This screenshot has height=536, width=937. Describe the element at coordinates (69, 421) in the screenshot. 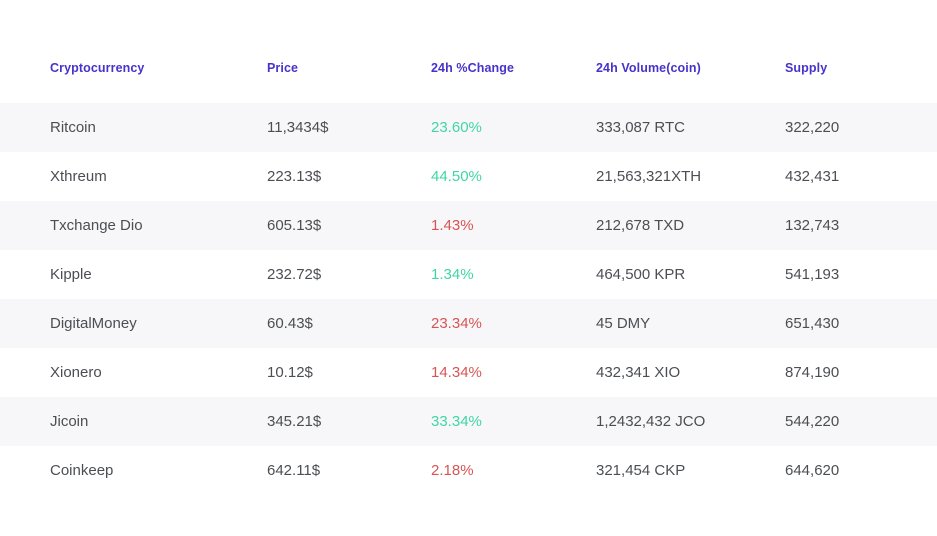

I see `cell-cryptocurrency-name: Jicoin` at that location.